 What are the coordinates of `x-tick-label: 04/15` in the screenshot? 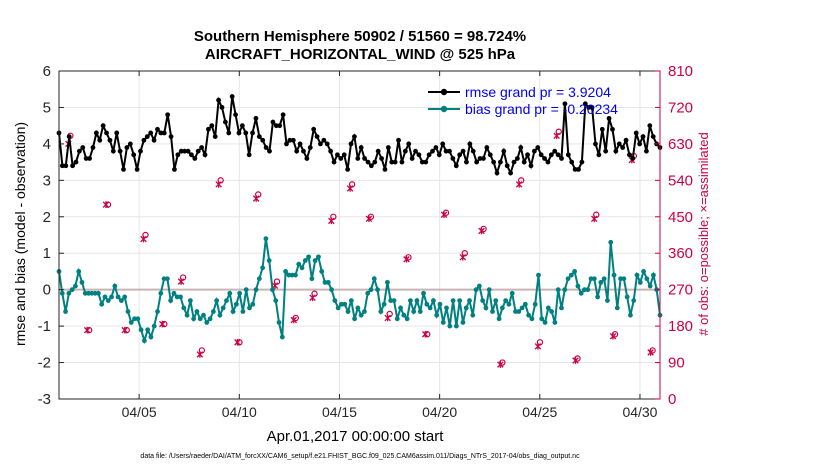 It's located at (339, 412).